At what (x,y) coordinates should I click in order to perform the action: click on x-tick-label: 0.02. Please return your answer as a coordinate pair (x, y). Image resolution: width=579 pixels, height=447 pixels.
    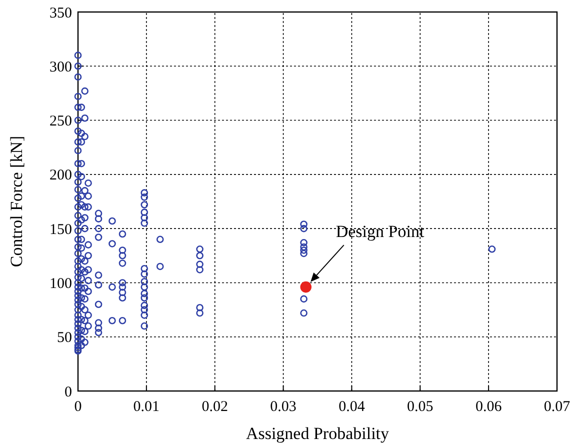
    Looking at the image, I should click on (215, 407).